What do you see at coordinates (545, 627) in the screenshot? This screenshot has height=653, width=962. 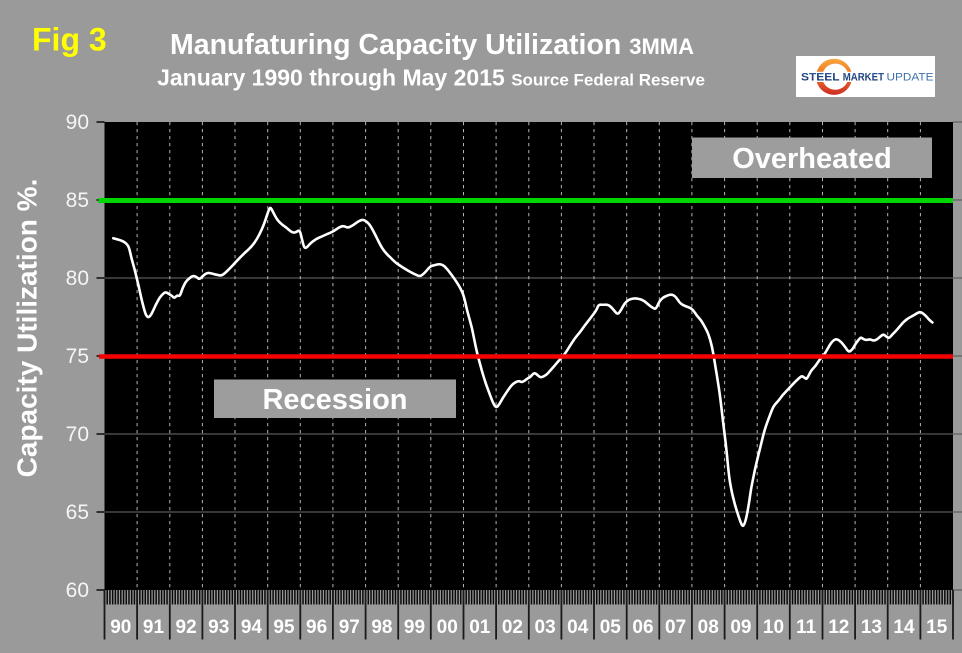 I see `svg-text: 03` at bounding box center [545, 627].